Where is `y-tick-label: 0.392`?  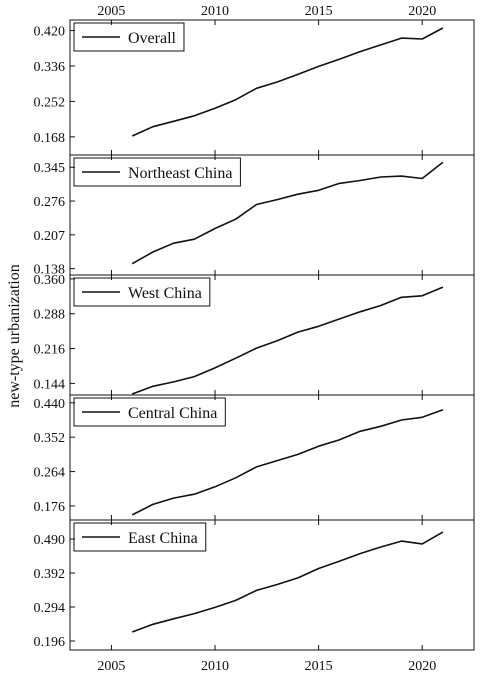 y-tick-label: 0.392 is located at coordinates (50, 574).